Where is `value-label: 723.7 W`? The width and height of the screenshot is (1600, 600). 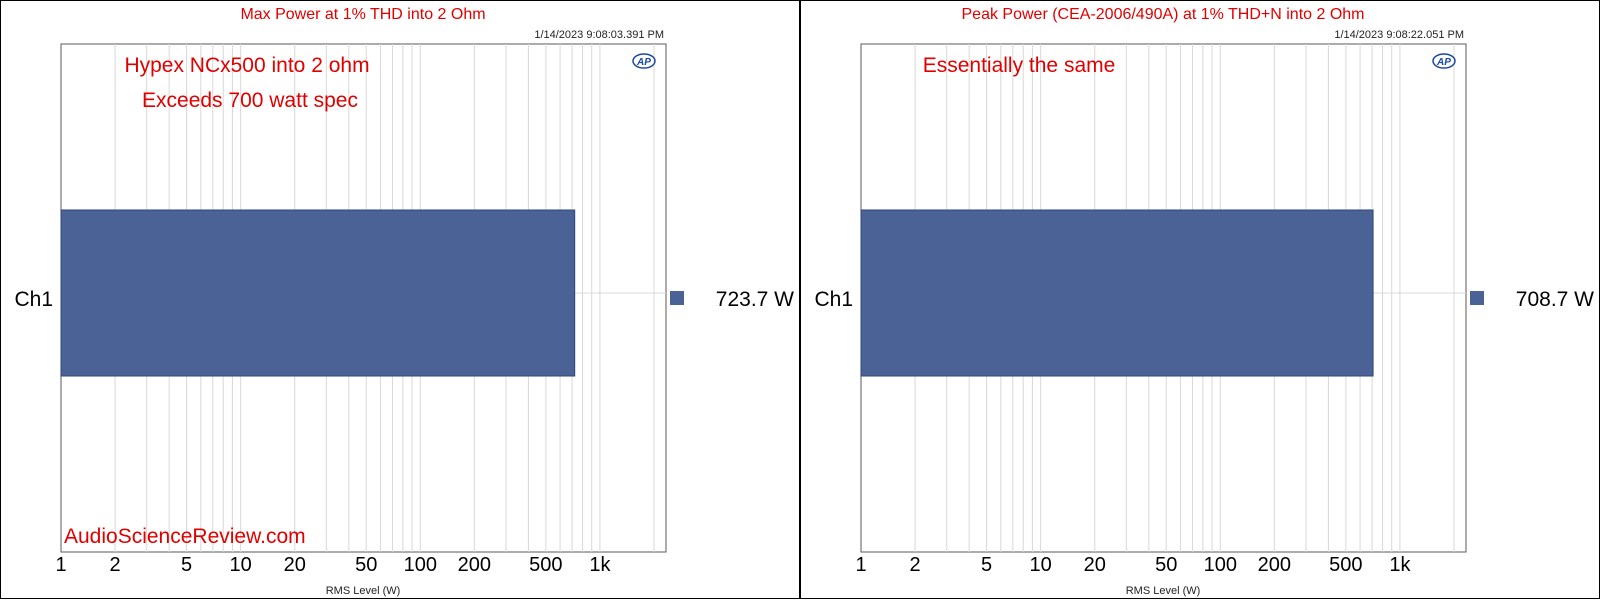
value-label: 723.7 W is located at coordinates (755, 299).